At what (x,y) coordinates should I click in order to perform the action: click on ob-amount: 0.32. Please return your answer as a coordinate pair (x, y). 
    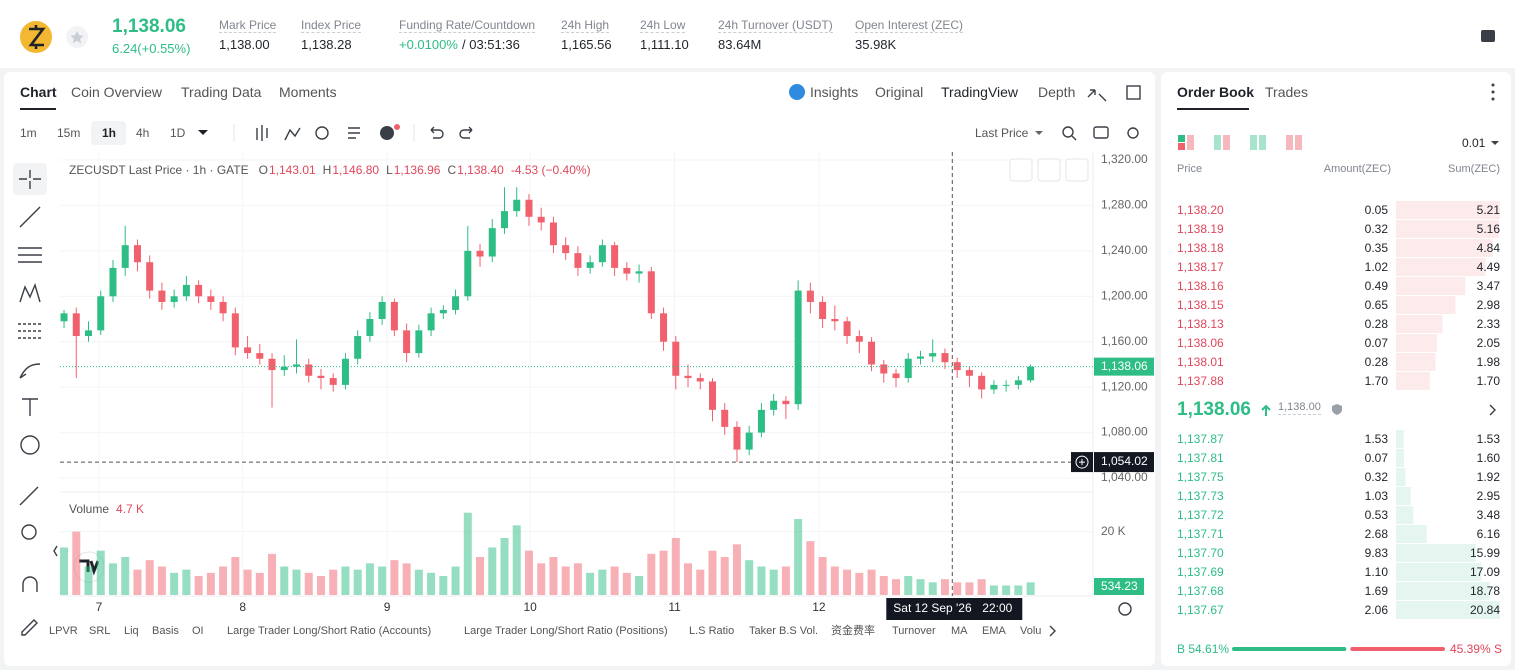
    Looking at the image, I should click on (1376, 229).